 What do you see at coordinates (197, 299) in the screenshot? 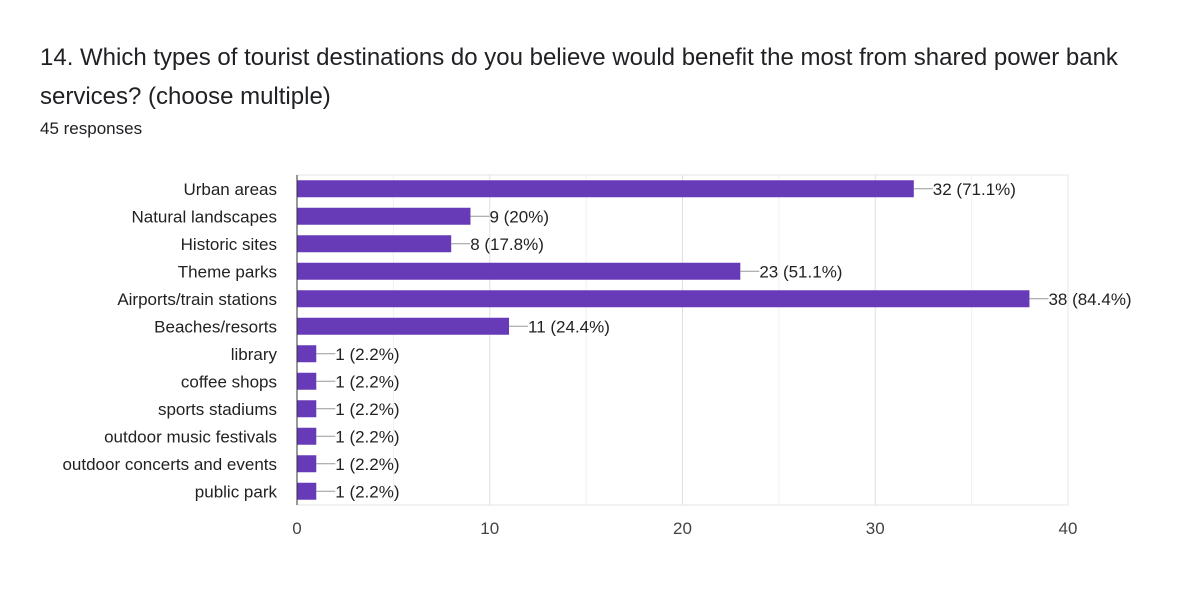
I see `category-label: Airports/train stations` at bounding box center [197, 299].